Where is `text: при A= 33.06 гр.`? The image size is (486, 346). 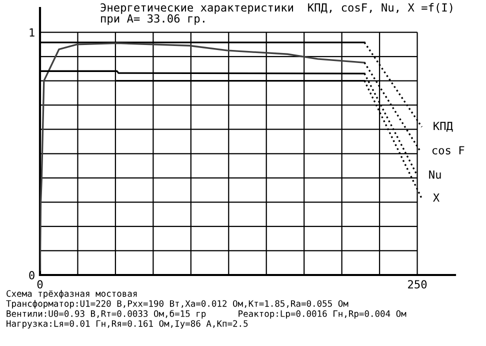
text: при A= 33.06 гр. is located at coordinates (152, 19).